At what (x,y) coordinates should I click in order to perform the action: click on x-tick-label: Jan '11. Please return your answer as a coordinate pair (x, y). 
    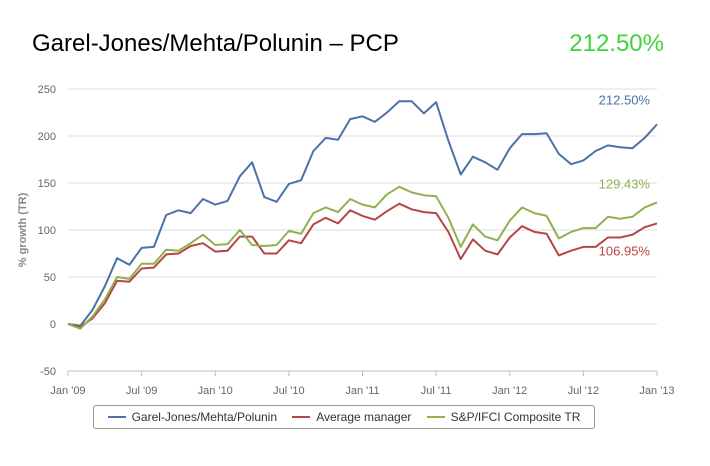
    Looking at the image, I should click on (362, 391).